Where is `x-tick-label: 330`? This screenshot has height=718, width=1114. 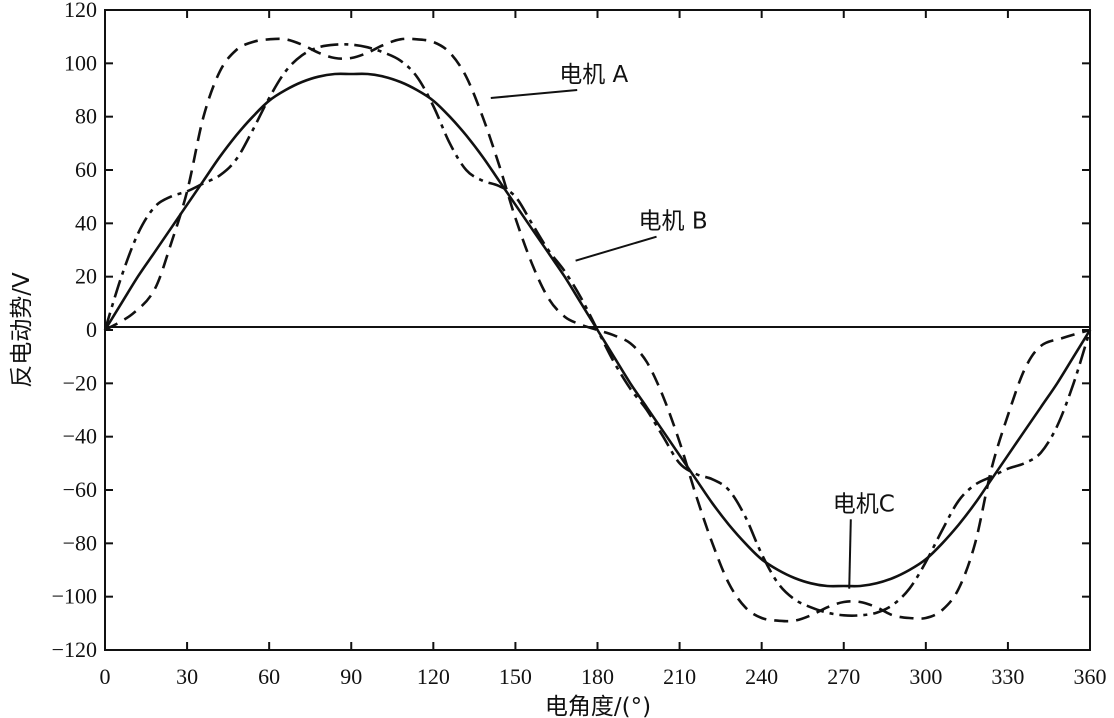 x-tick-label: 330 is located at coordinates (1007, 676).